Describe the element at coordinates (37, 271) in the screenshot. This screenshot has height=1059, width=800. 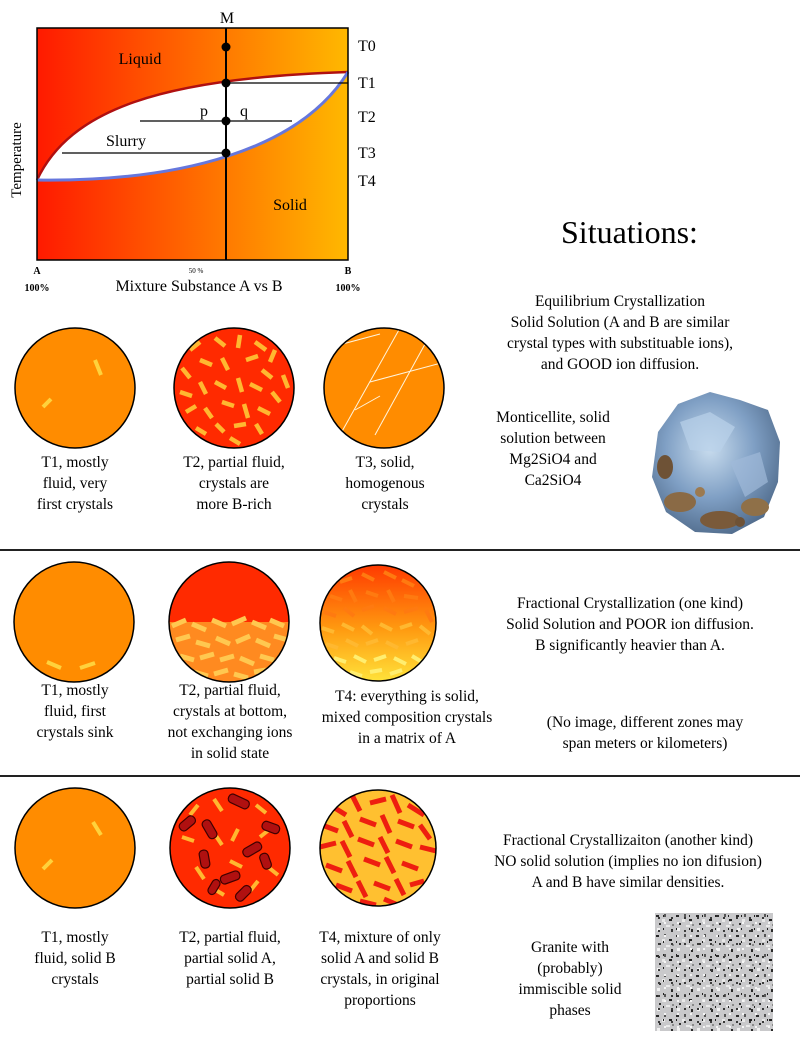
I see `x-left-letter: A` at that location.